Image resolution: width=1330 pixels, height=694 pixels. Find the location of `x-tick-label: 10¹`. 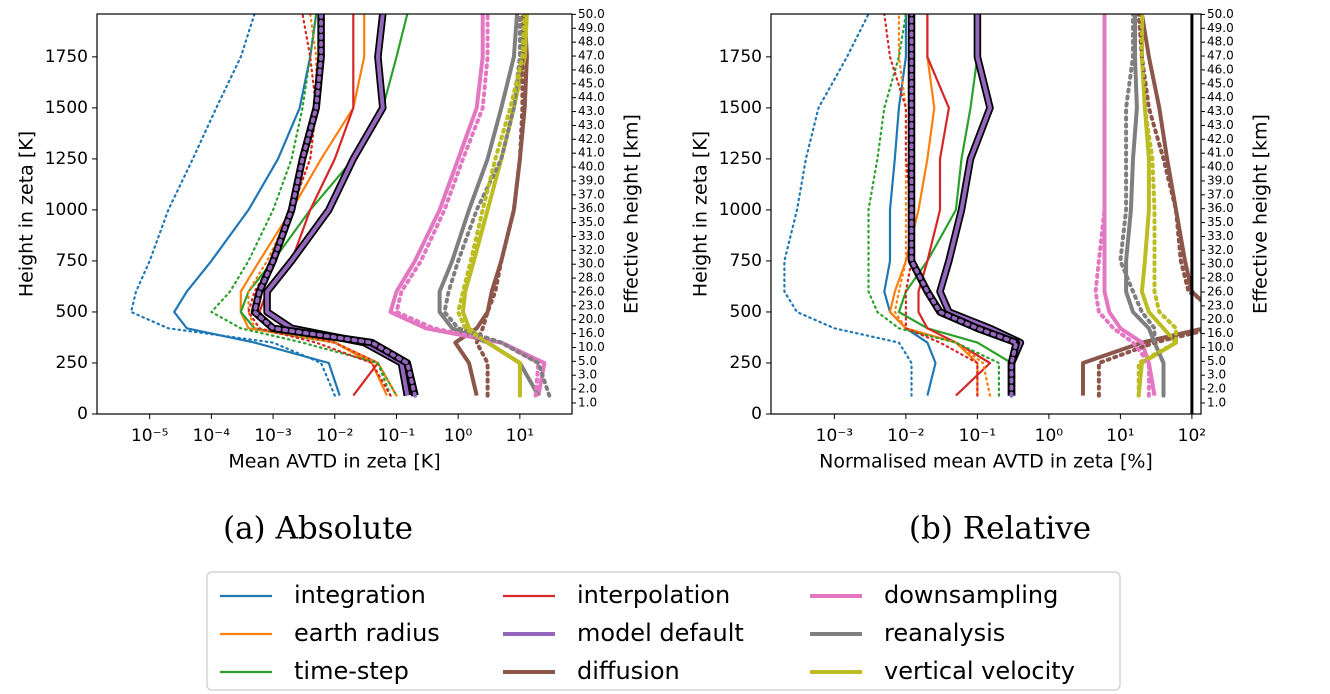

x-tick-label: 10¹ is located at coordinates (520, 436).